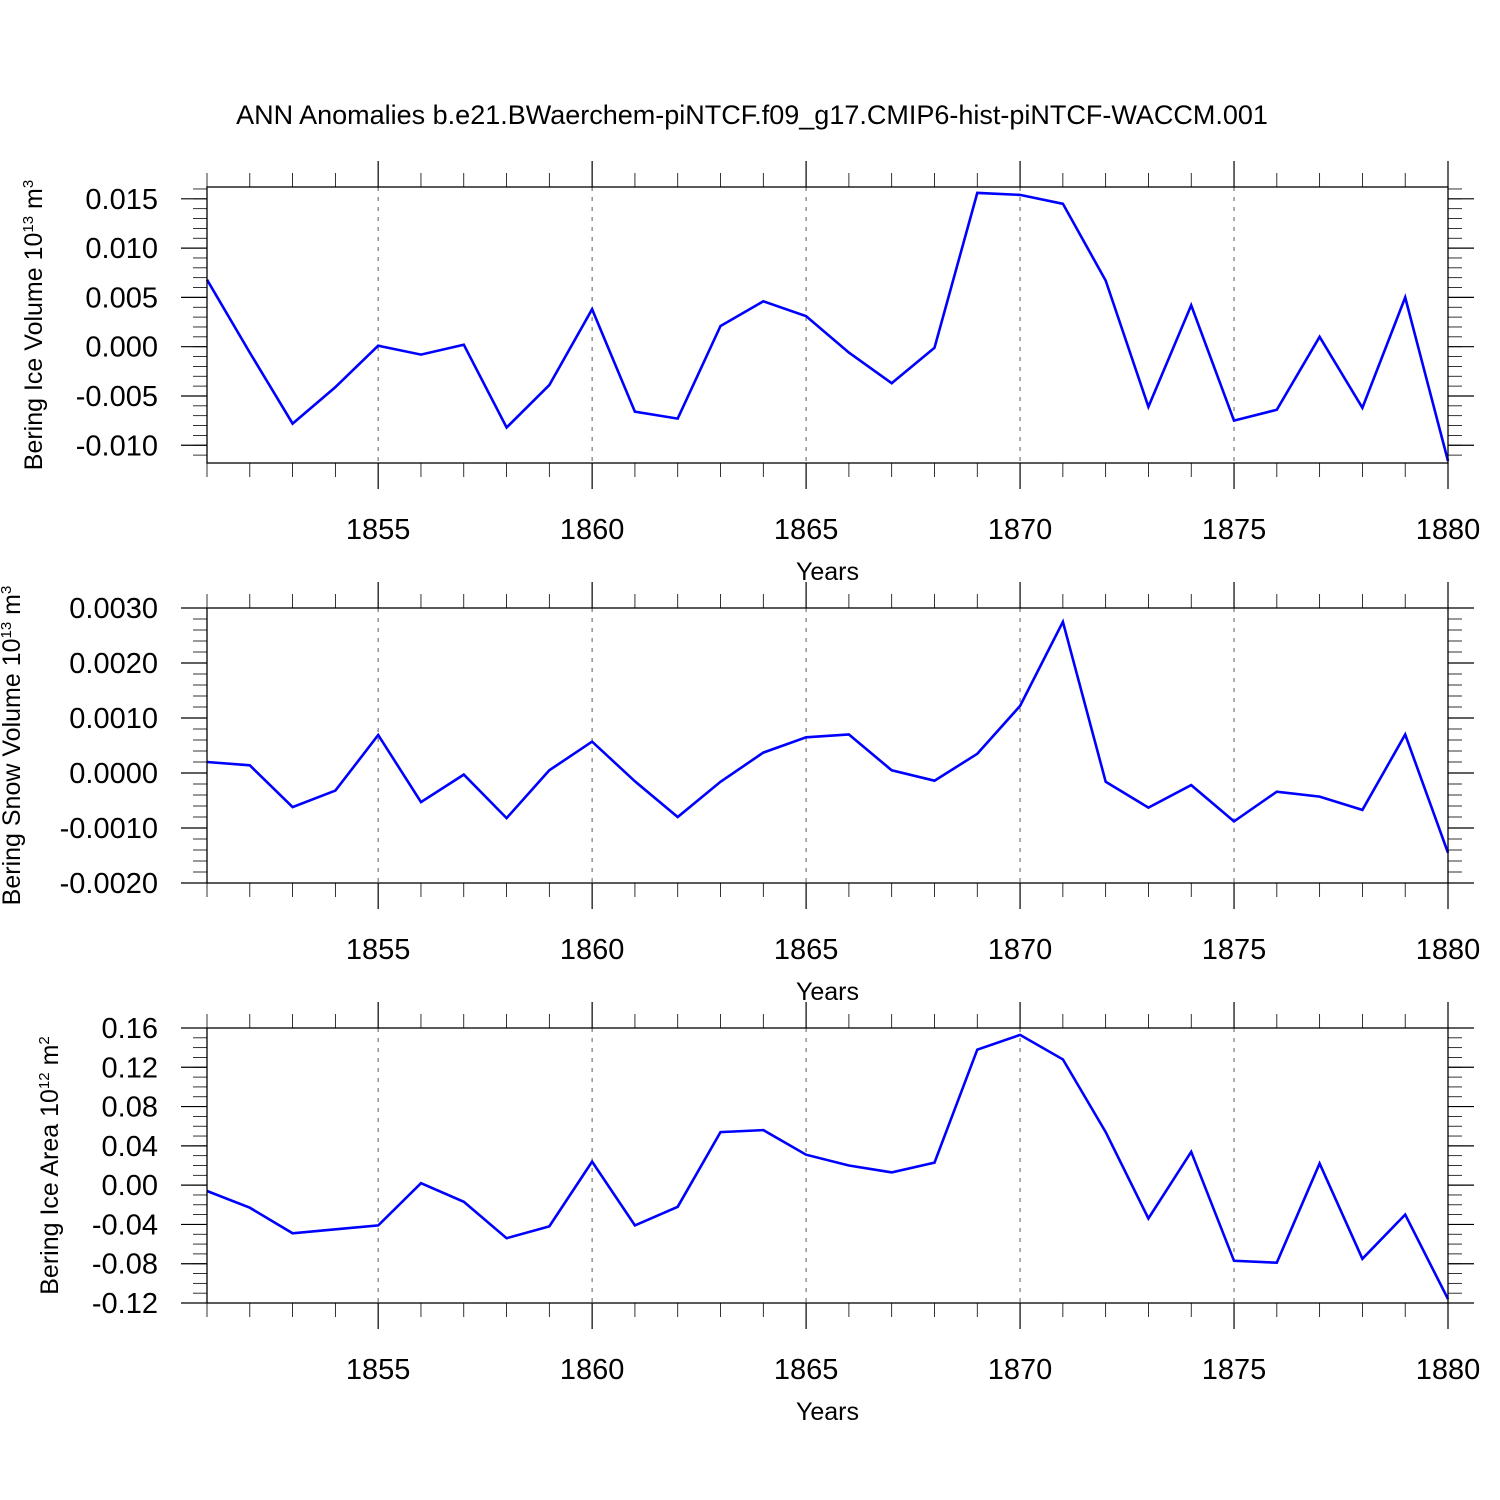 Image resolution: width=1500 pixels, height=1500 pixels. I want to click on y-tick-label: -0.04, so click(125, 1225).